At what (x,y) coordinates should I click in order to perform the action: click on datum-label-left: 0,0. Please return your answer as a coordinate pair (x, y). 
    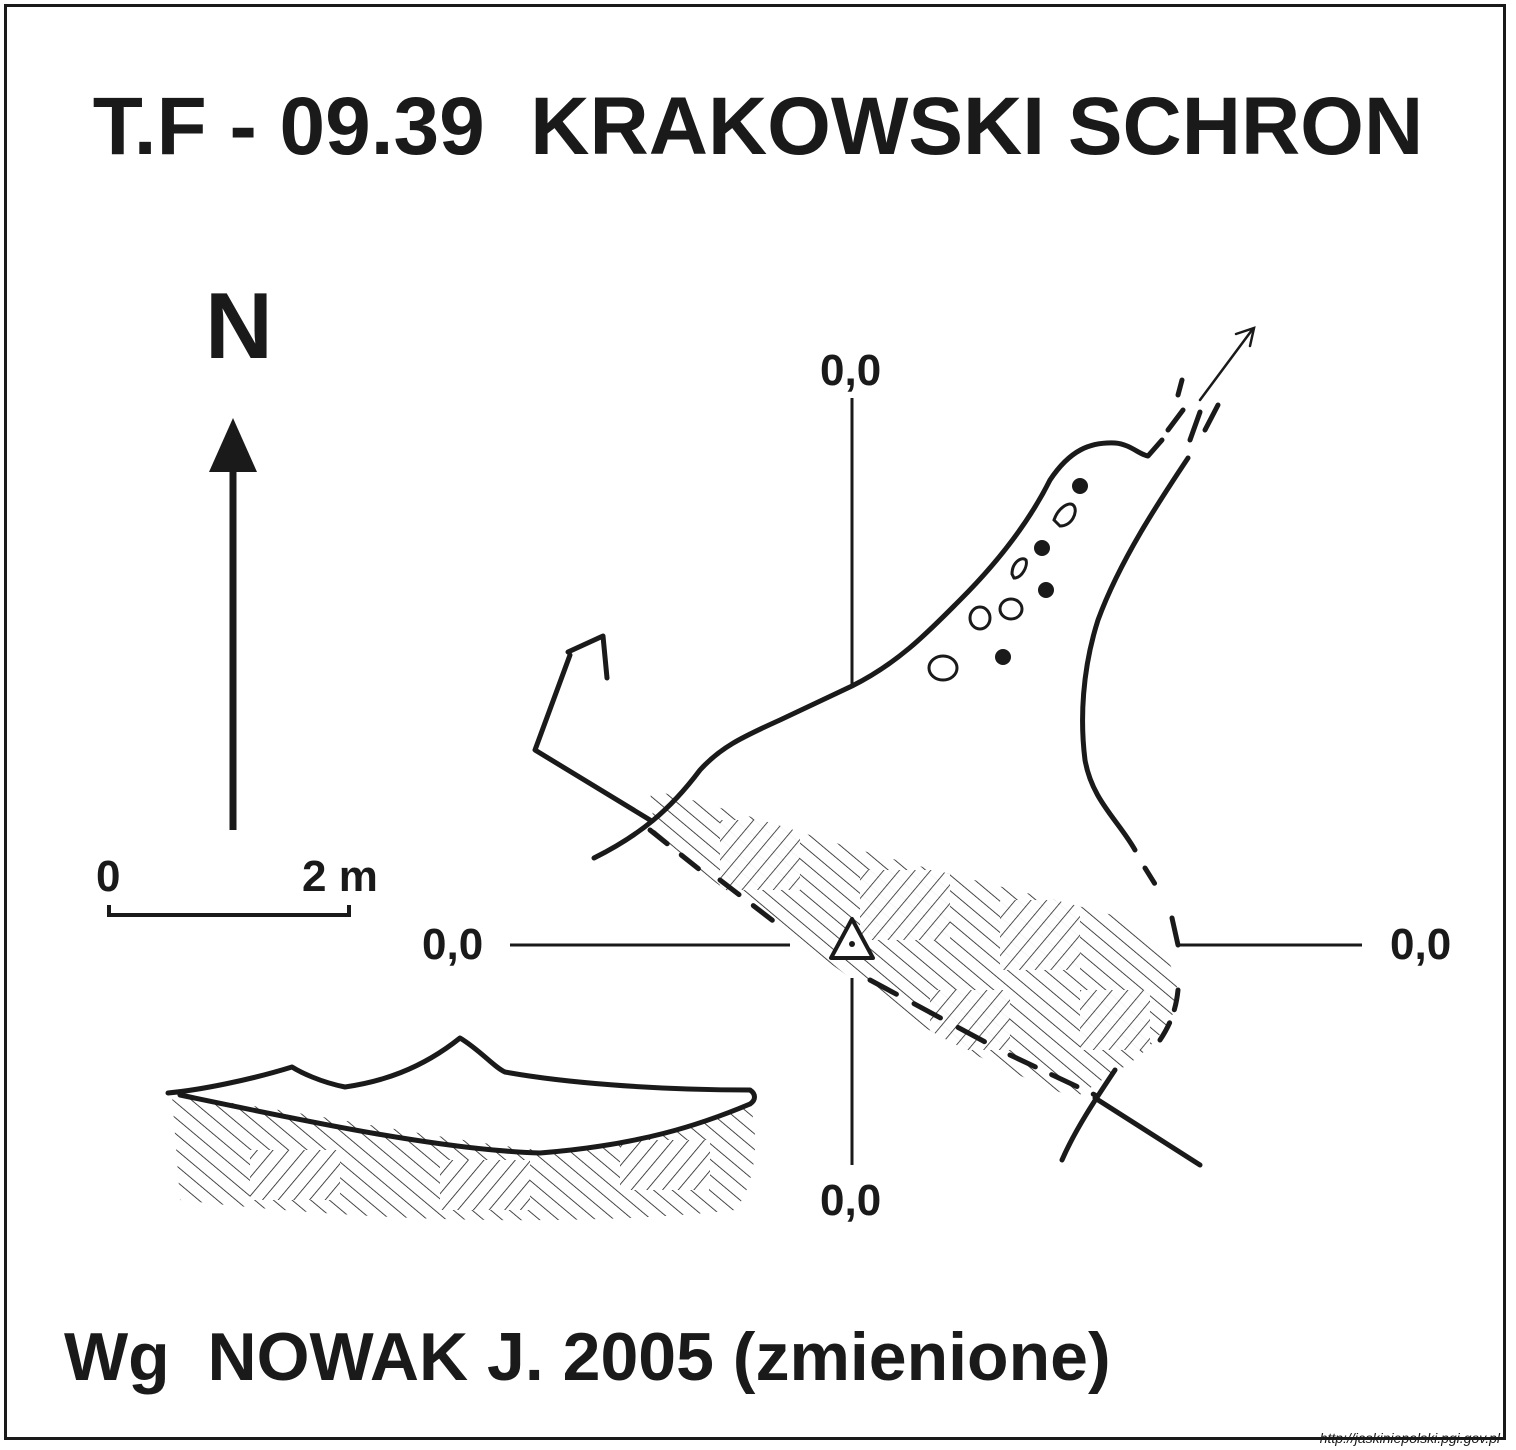
    Looking at the image, I should click on (453, 944).